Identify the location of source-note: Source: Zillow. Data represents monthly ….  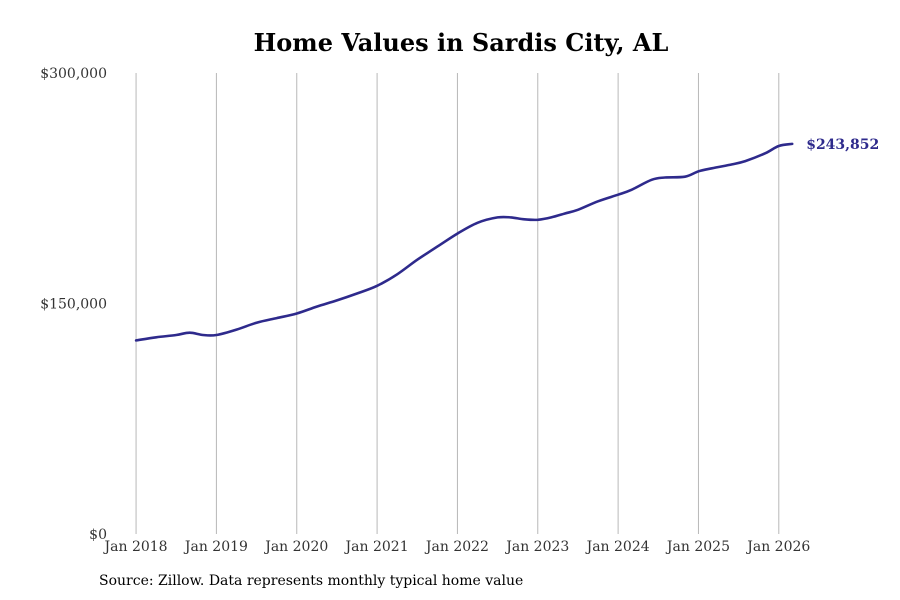
(311, 581).